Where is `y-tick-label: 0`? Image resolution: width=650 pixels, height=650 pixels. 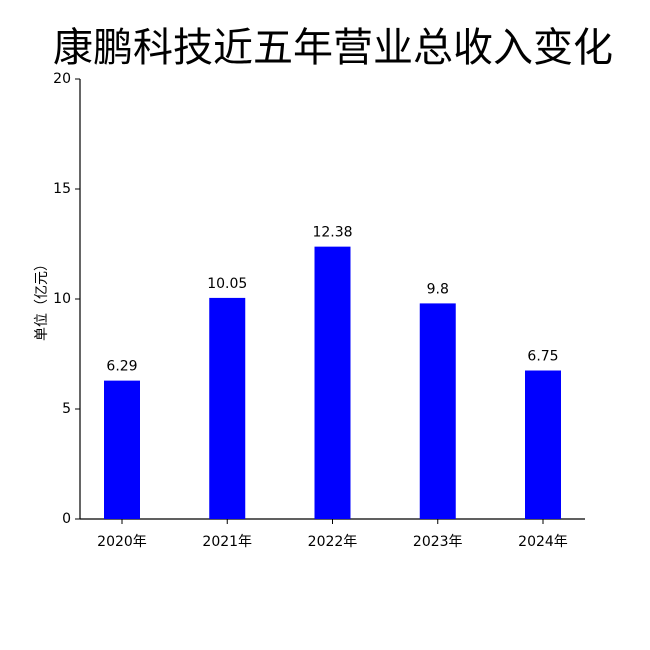 y-tick-label: 0 is located at coordinates (66, 519).